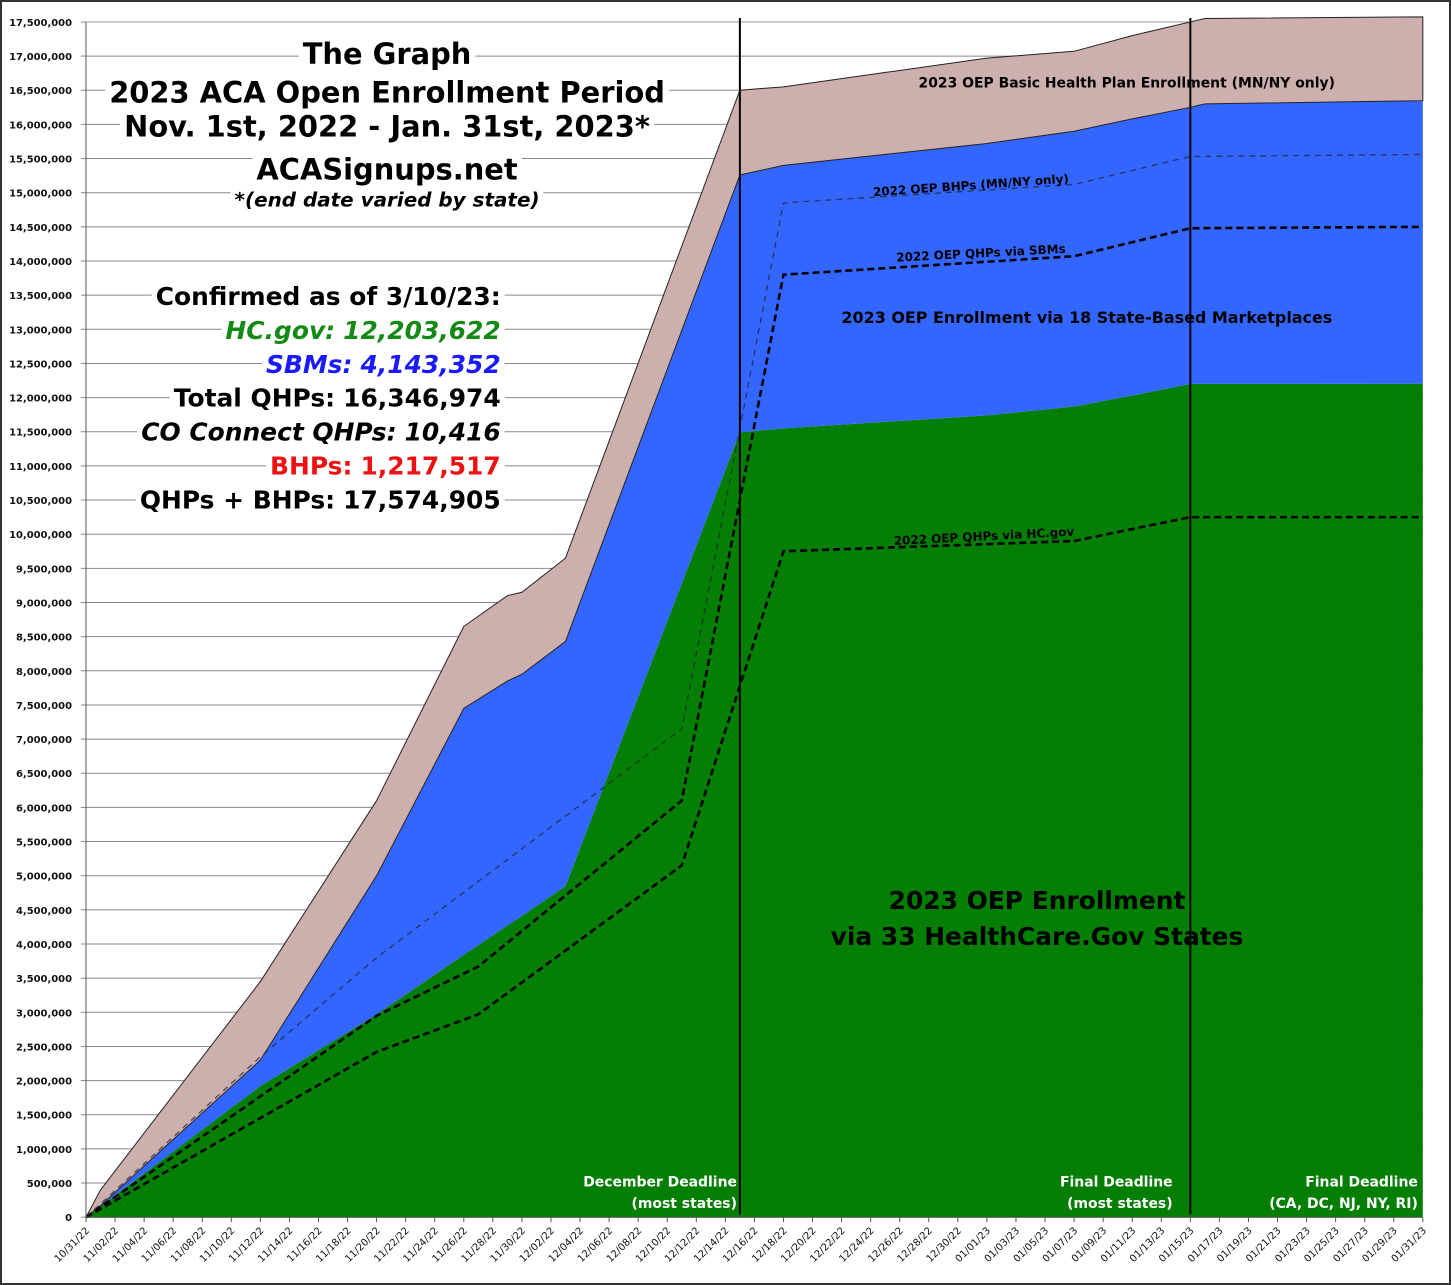  I want to click on summary-label: HC.gov:, so click(280, 330).